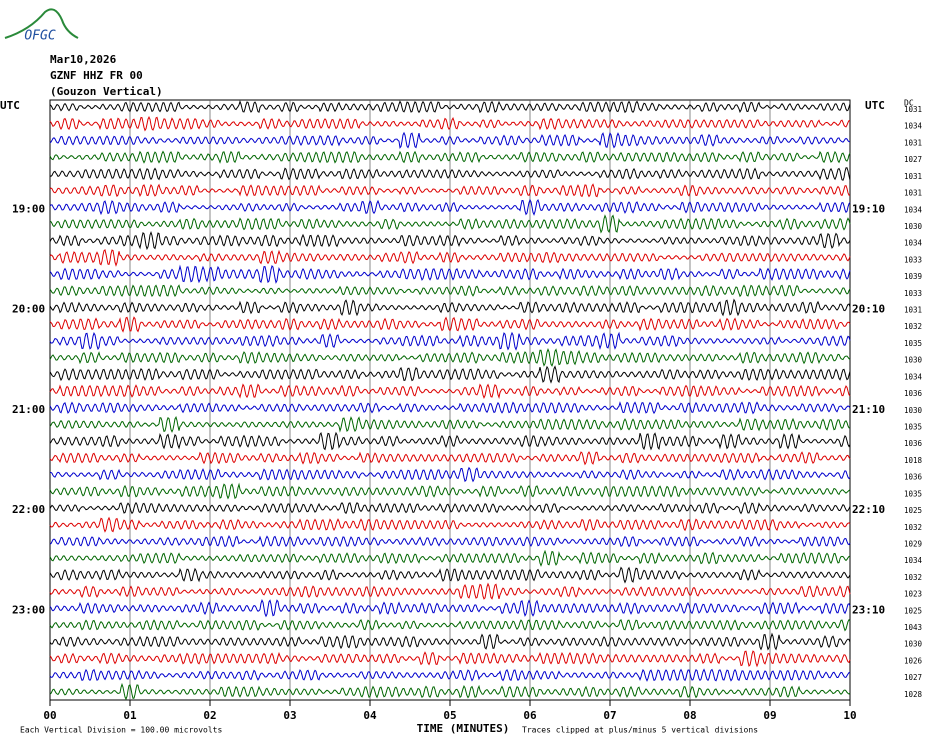  Describe the element at coordinates (289, 715) in the screenshot. I see `x-tick-label: 03` at that location.